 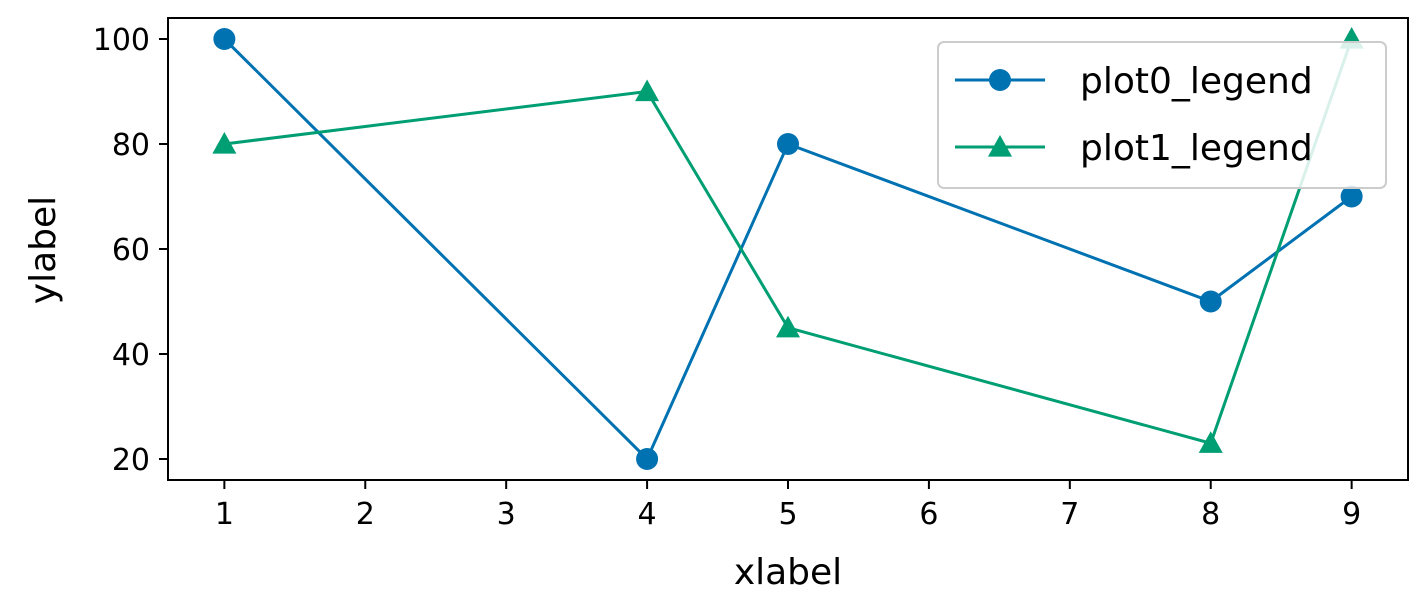 I want to click on x-tick-label: 3, so click(x=506, y=514).